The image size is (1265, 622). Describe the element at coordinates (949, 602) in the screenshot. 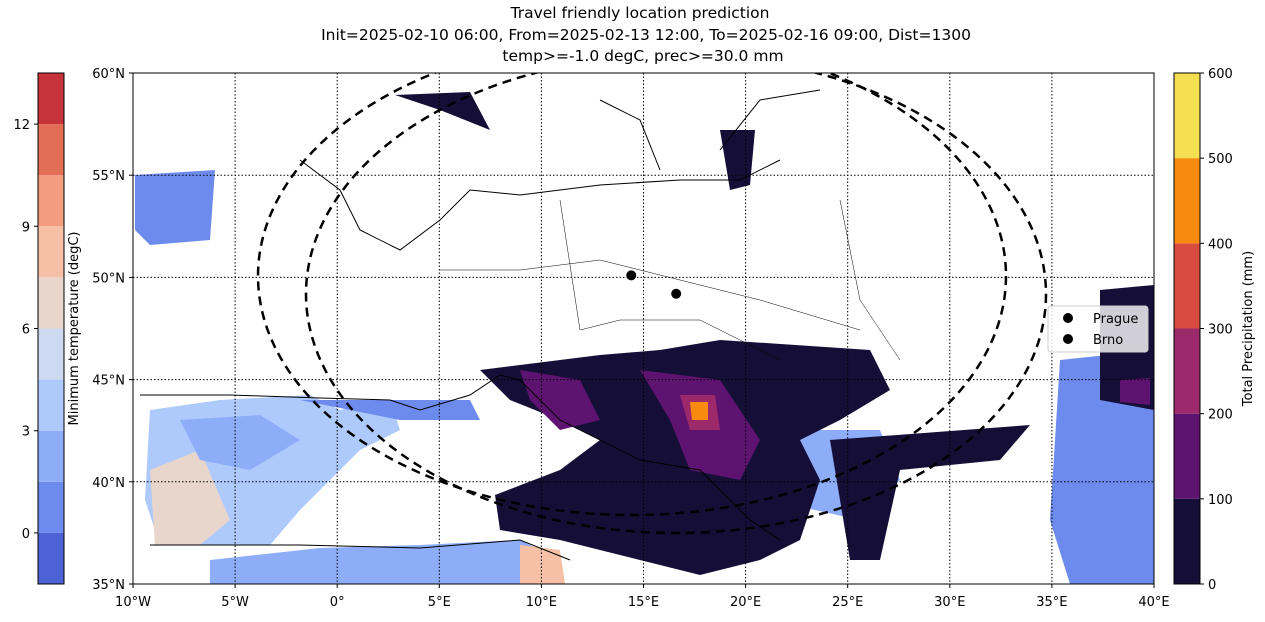

I see `x-tick-label: 30°E` at that location.